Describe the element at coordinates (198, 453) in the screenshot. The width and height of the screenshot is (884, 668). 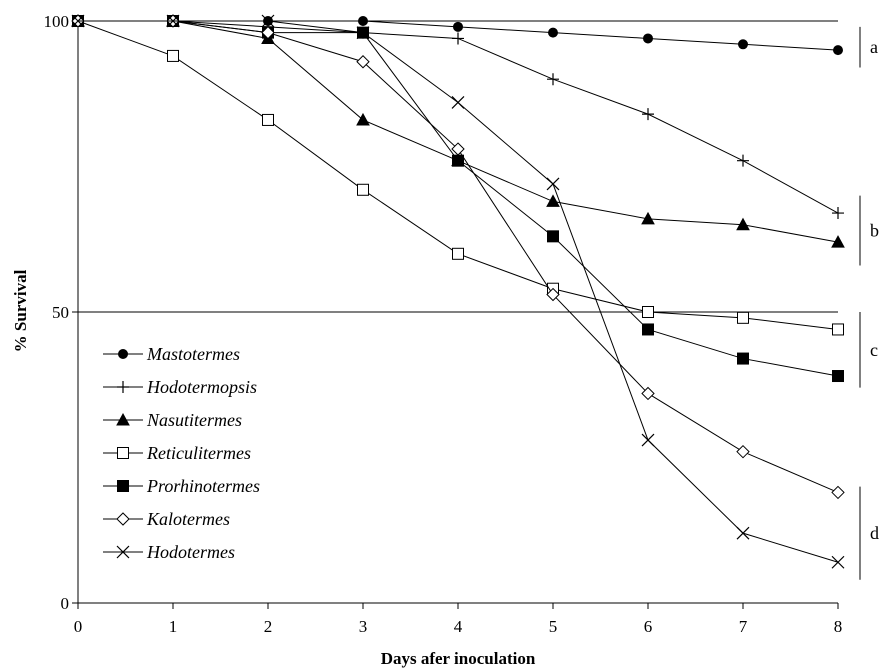
I see `legend-label-reticulitermes: Reticulitermes` at that location.